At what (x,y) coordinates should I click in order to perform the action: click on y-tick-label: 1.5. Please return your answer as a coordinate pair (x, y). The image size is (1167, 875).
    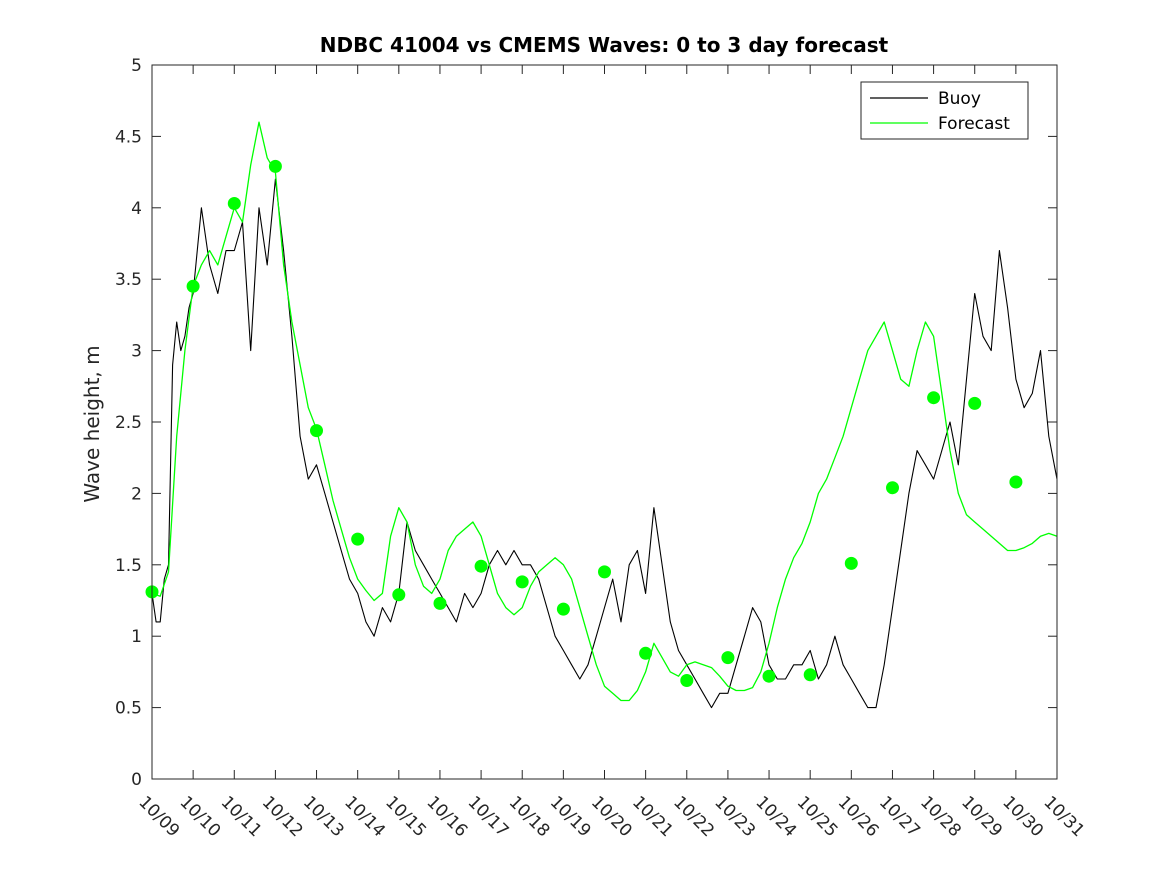
    Looking at the image, I should click on (128, 566).